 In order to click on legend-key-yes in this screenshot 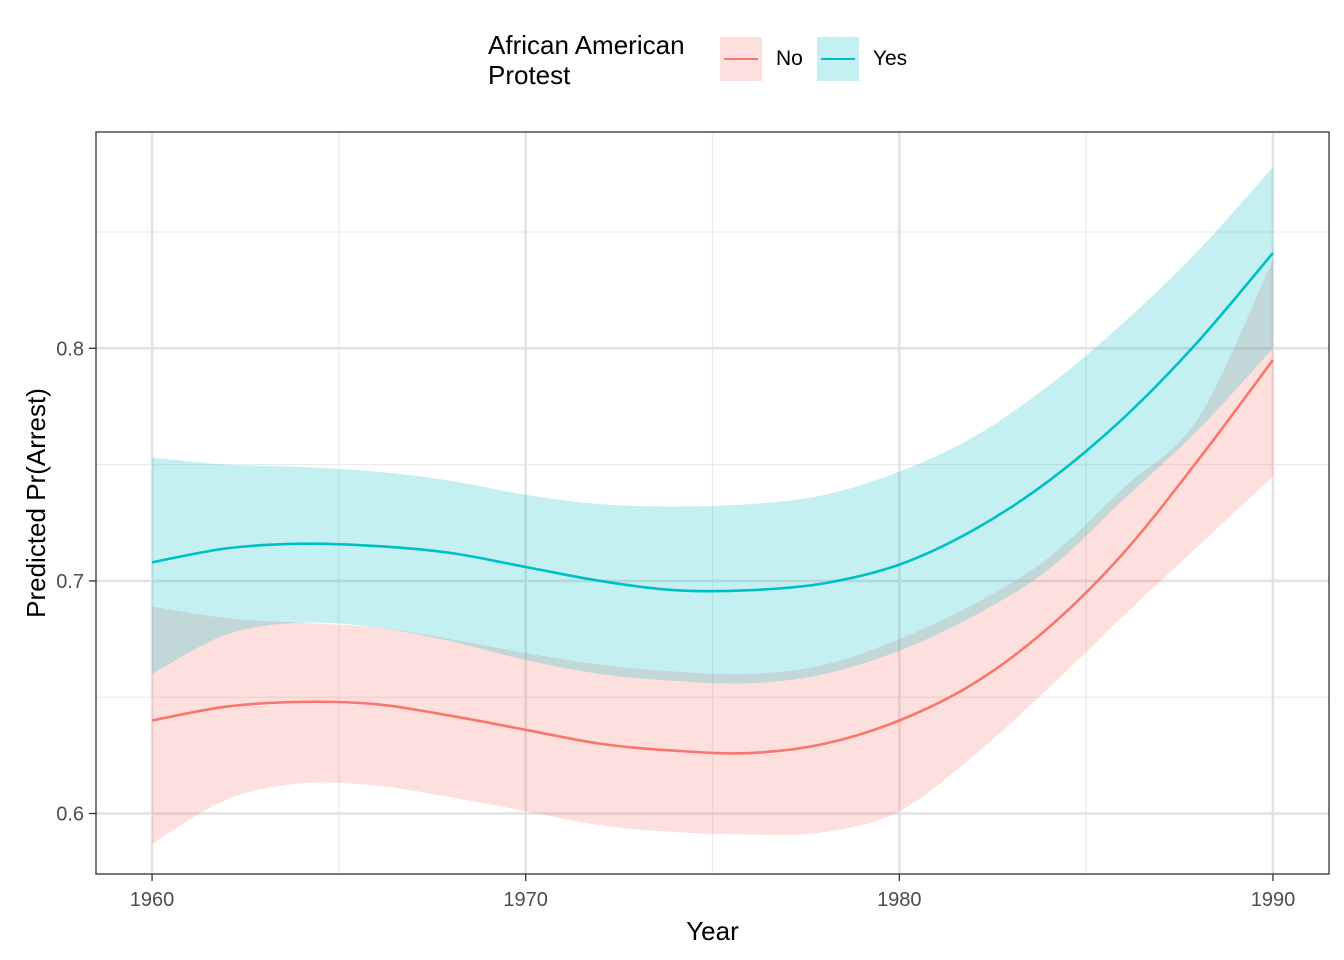, I will do `click(837, 59)`.